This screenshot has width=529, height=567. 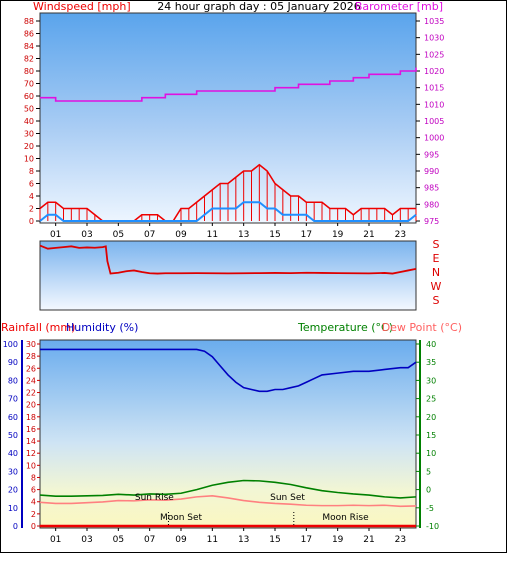 I want to click on temperature-tick-label: 15, so click(x=431, y=435).